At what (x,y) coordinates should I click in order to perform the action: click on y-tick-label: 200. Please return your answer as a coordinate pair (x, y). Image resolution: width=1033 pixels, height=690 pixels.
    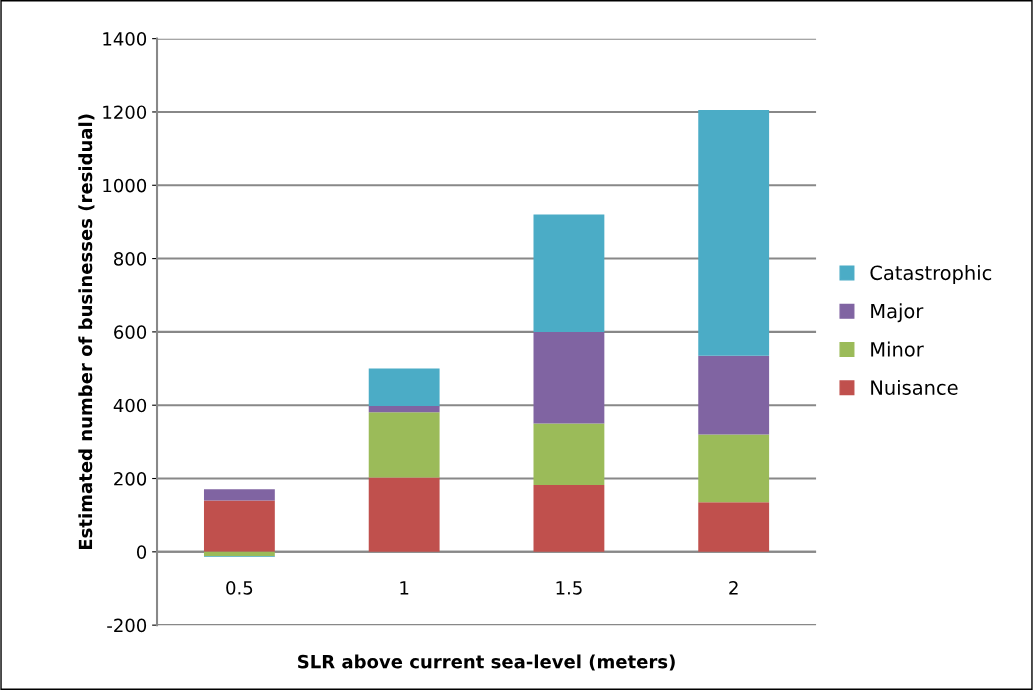
    Looking at the image, I should click on (130, 478).